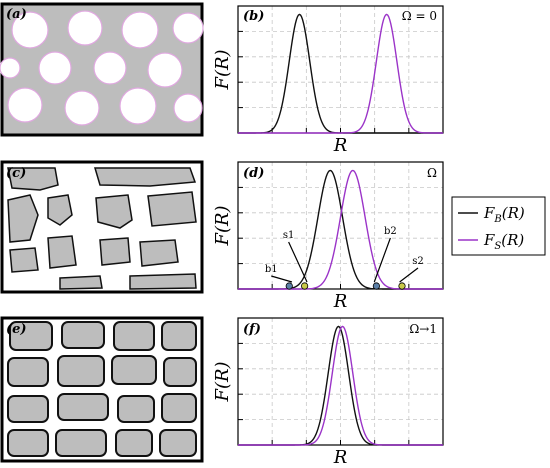  Describe the element at coordinates (102, 227) in the screenshot. I see `panel-c: (c)` at that location.